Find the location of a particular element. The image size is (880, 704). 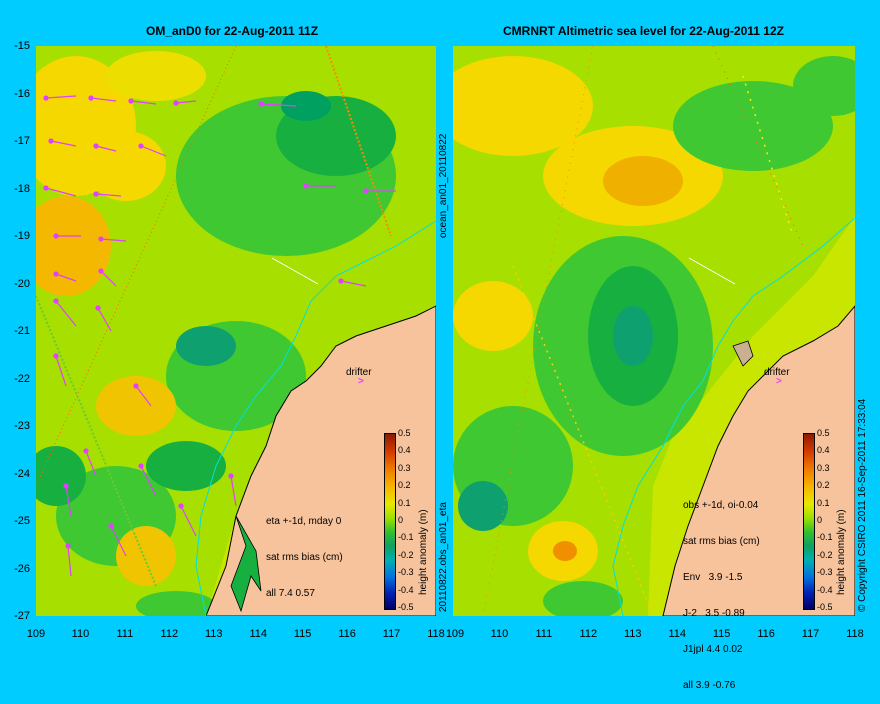

drifter-label-right: drifter > is located at coordinates (777, 377).